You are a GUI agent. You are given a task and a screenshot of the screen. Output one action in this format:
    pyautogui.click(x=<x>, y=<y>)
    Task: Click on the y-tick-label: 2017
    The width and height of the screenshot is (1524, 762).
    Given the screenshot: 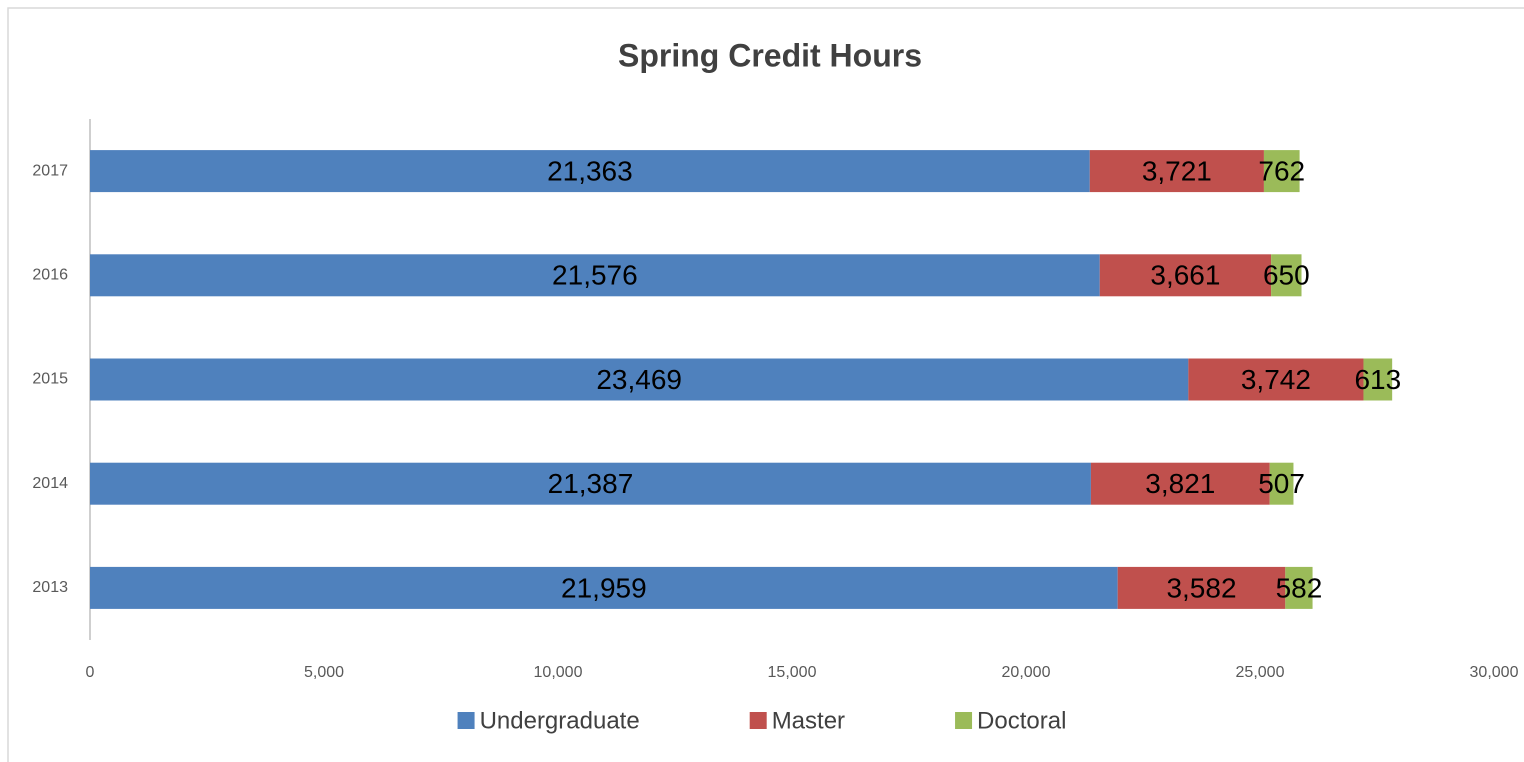 What is the action you would take?
    pyautogui.click(x=50, y=170)
    